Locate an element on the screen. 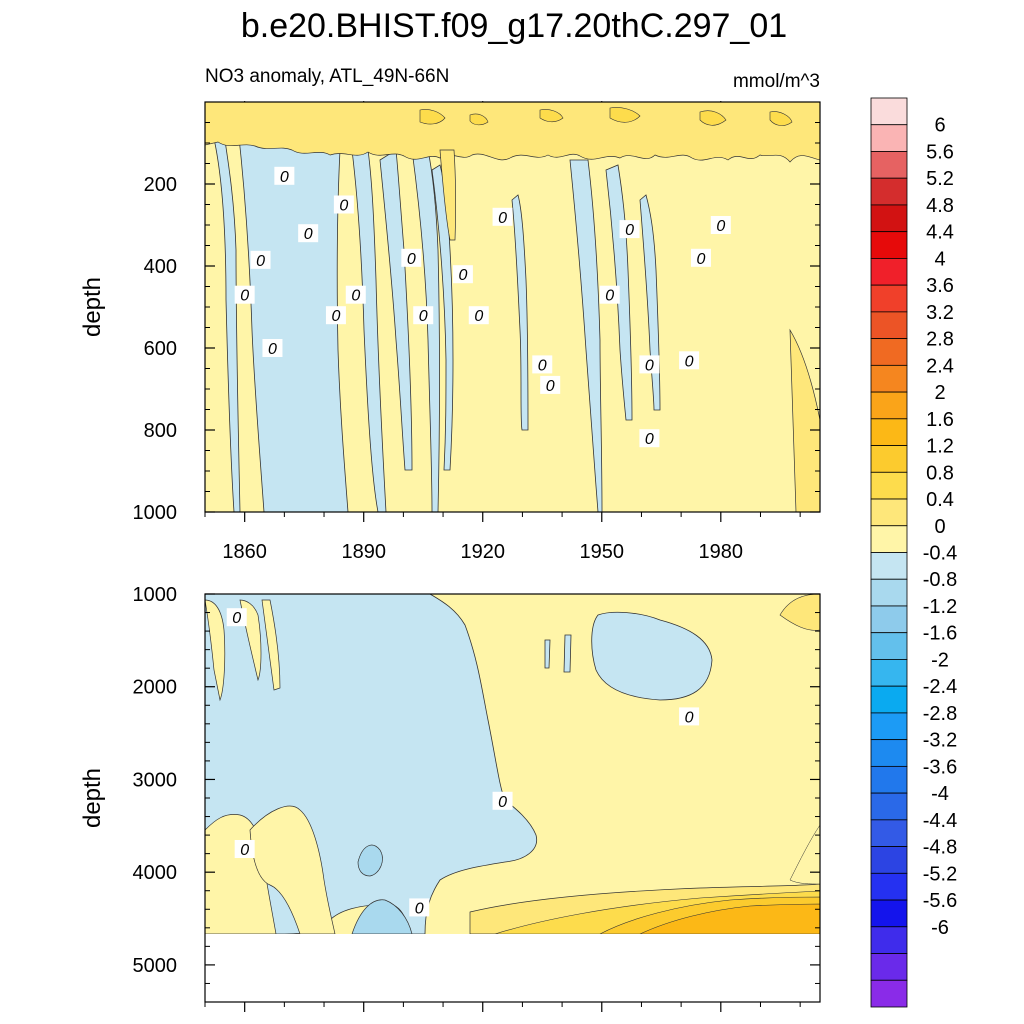 This screenshot has width=1024, height=1024. colorbar-label: -4.8 is located at coordinates (940, 848).